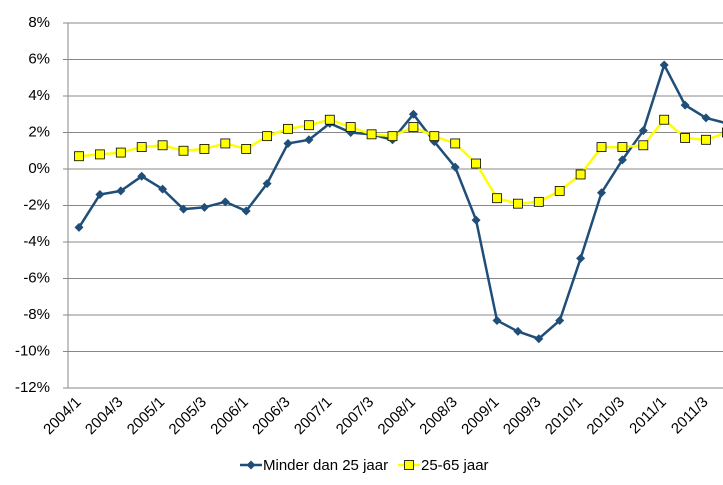 This screenshot has width=723, height=485. What do you see at coordinates (36, 314) in the screenshot?
I see `y-tick-label: -8%` at bounding box center [36, 314].